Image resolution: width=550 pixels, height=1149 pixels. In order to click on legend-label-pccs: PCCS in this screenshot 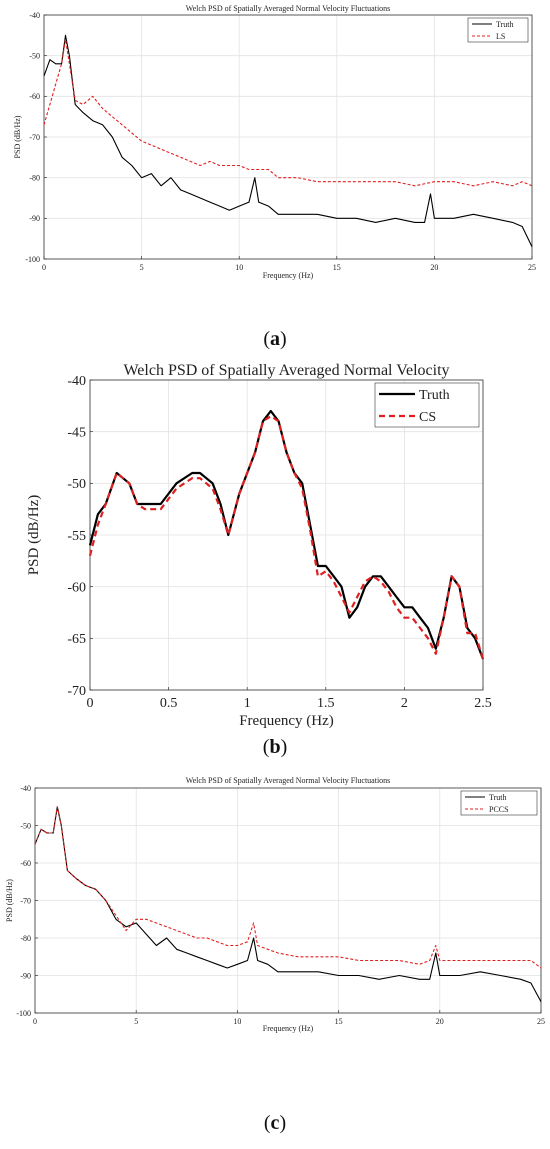, I will do `click(499, 809)`.